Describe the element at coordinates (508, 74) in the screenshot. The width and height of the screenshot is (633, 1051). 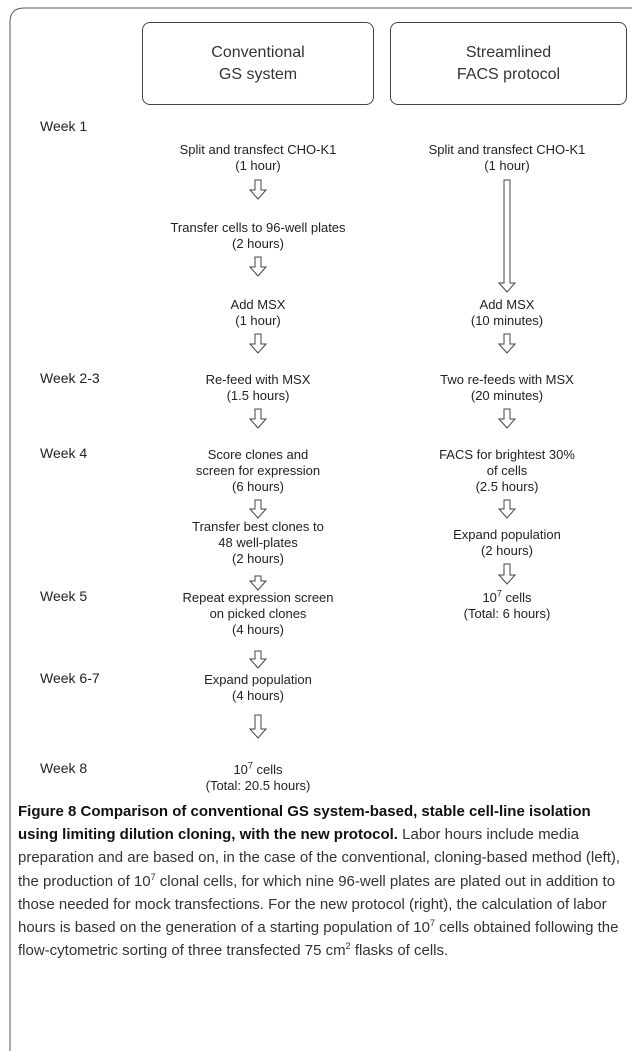
I see `column-title-line: FACS protocol` at that location.